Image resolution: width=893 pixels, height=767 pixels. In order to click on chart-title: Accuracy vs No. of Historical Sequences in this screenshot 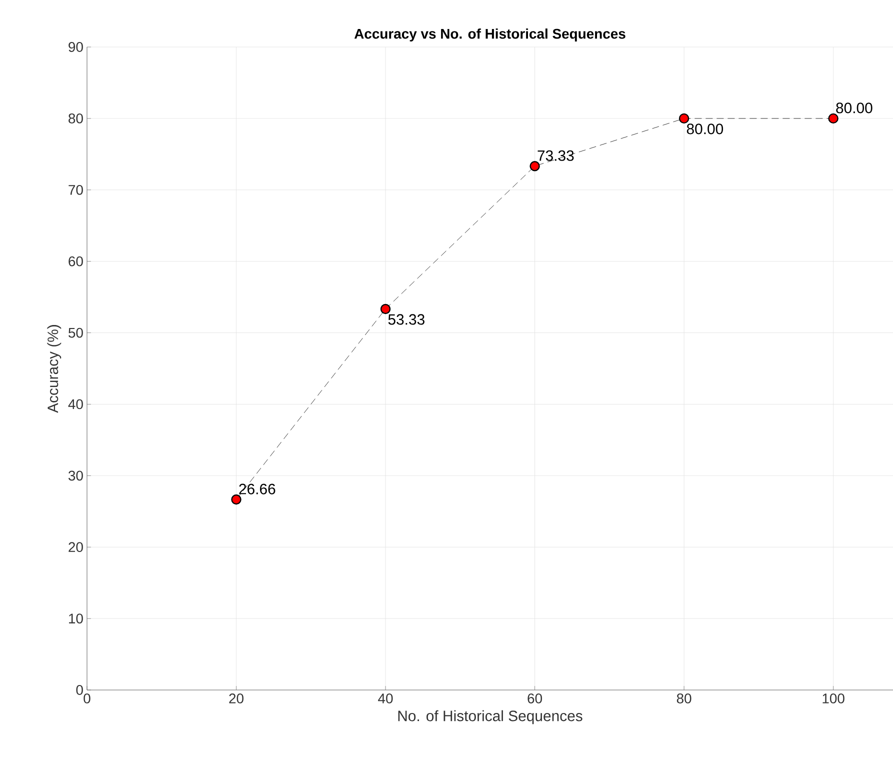, I will do `click(490, 35)`.